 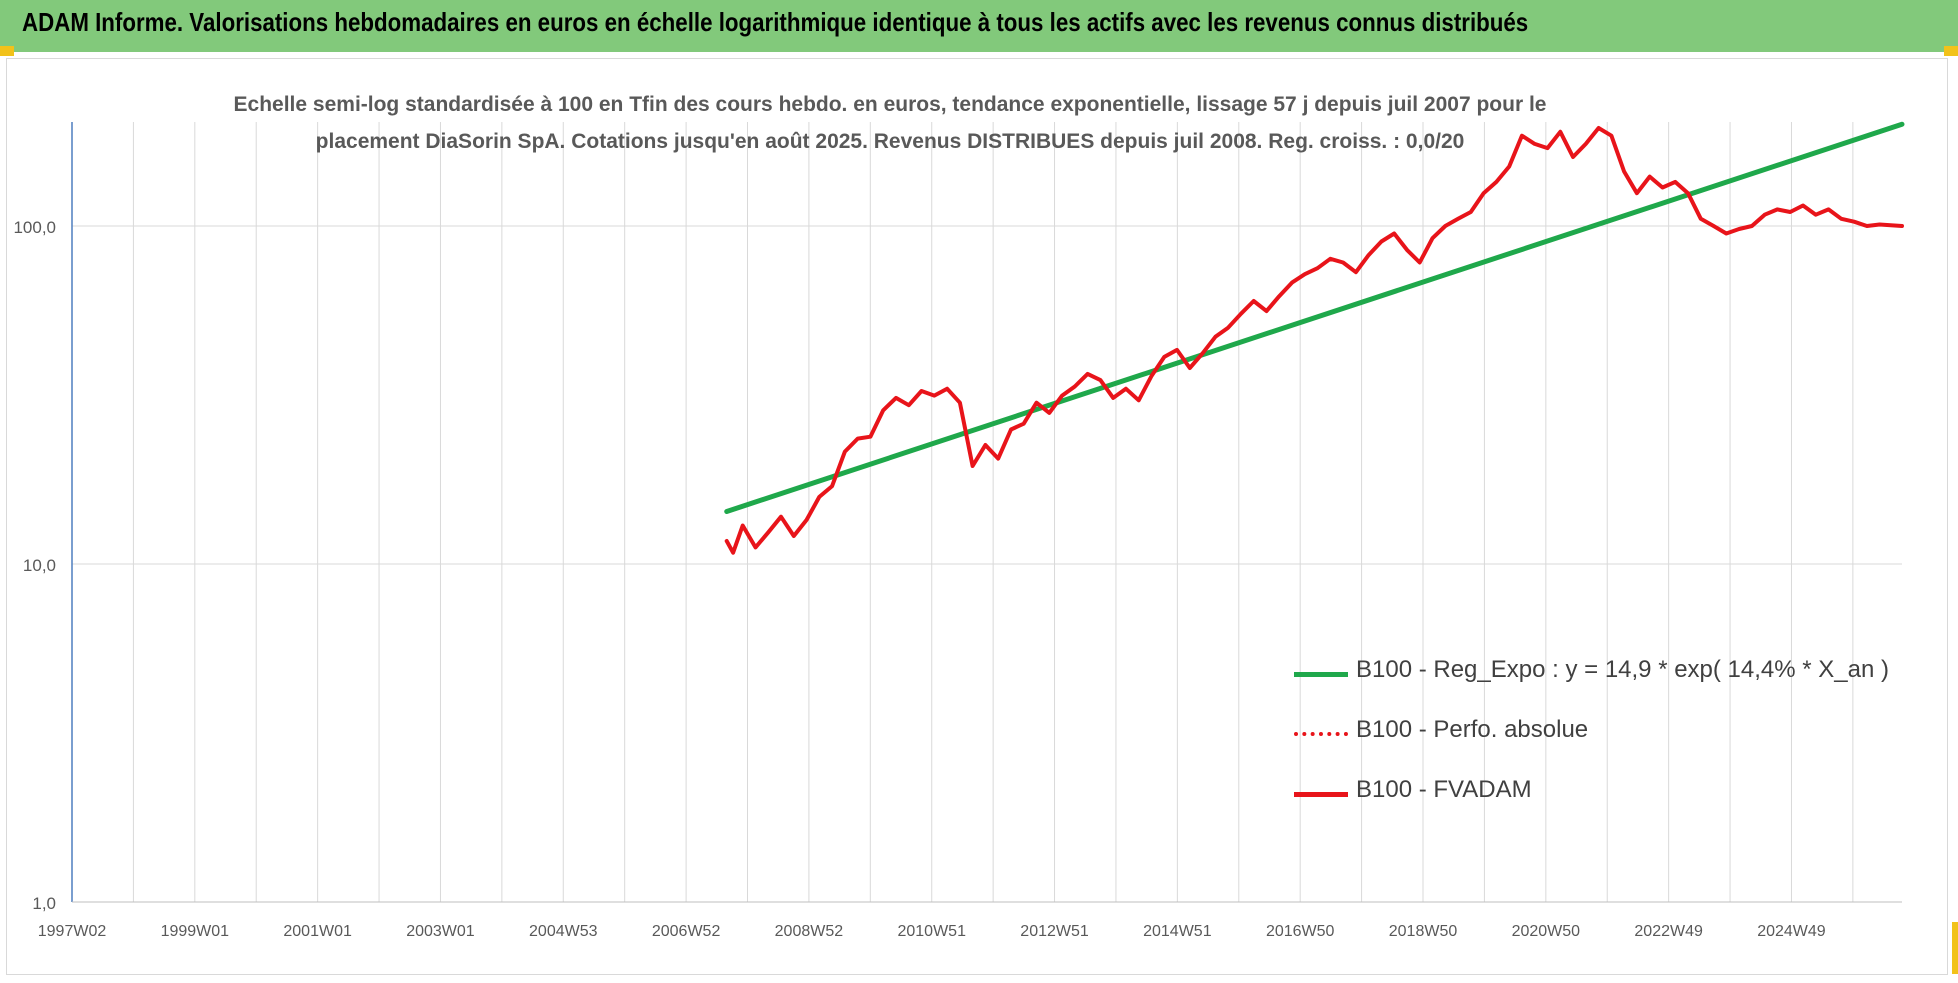 I want to click on legend-item-fvadam: B100 - FVADAM, so click(x=1600, y=800).